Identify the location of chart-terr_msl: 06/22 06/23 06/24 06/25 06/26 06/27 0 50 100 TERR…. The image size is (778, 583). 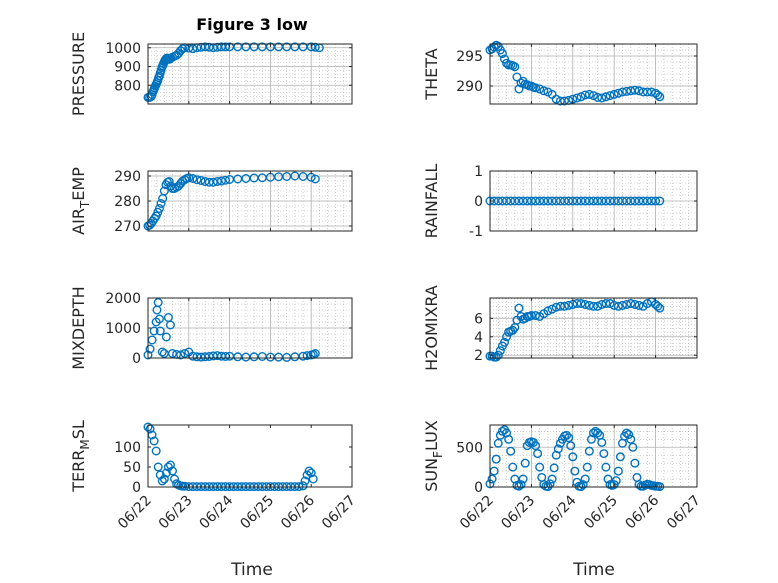
(214, 476).